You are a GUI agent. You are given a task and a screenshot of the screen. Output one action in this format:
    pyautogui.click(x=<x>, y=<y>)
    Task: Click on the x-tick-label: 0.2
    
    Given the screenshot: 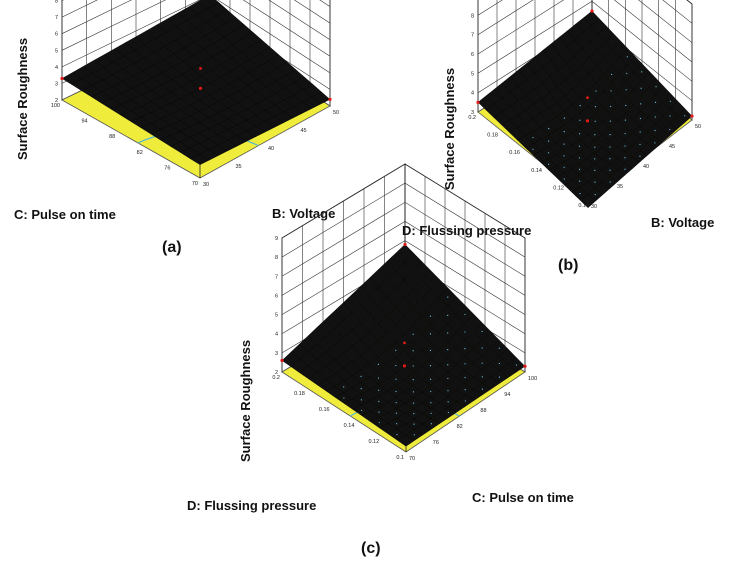 What is the action you would take?
    pyautogui.click(x=276, y=378)
    